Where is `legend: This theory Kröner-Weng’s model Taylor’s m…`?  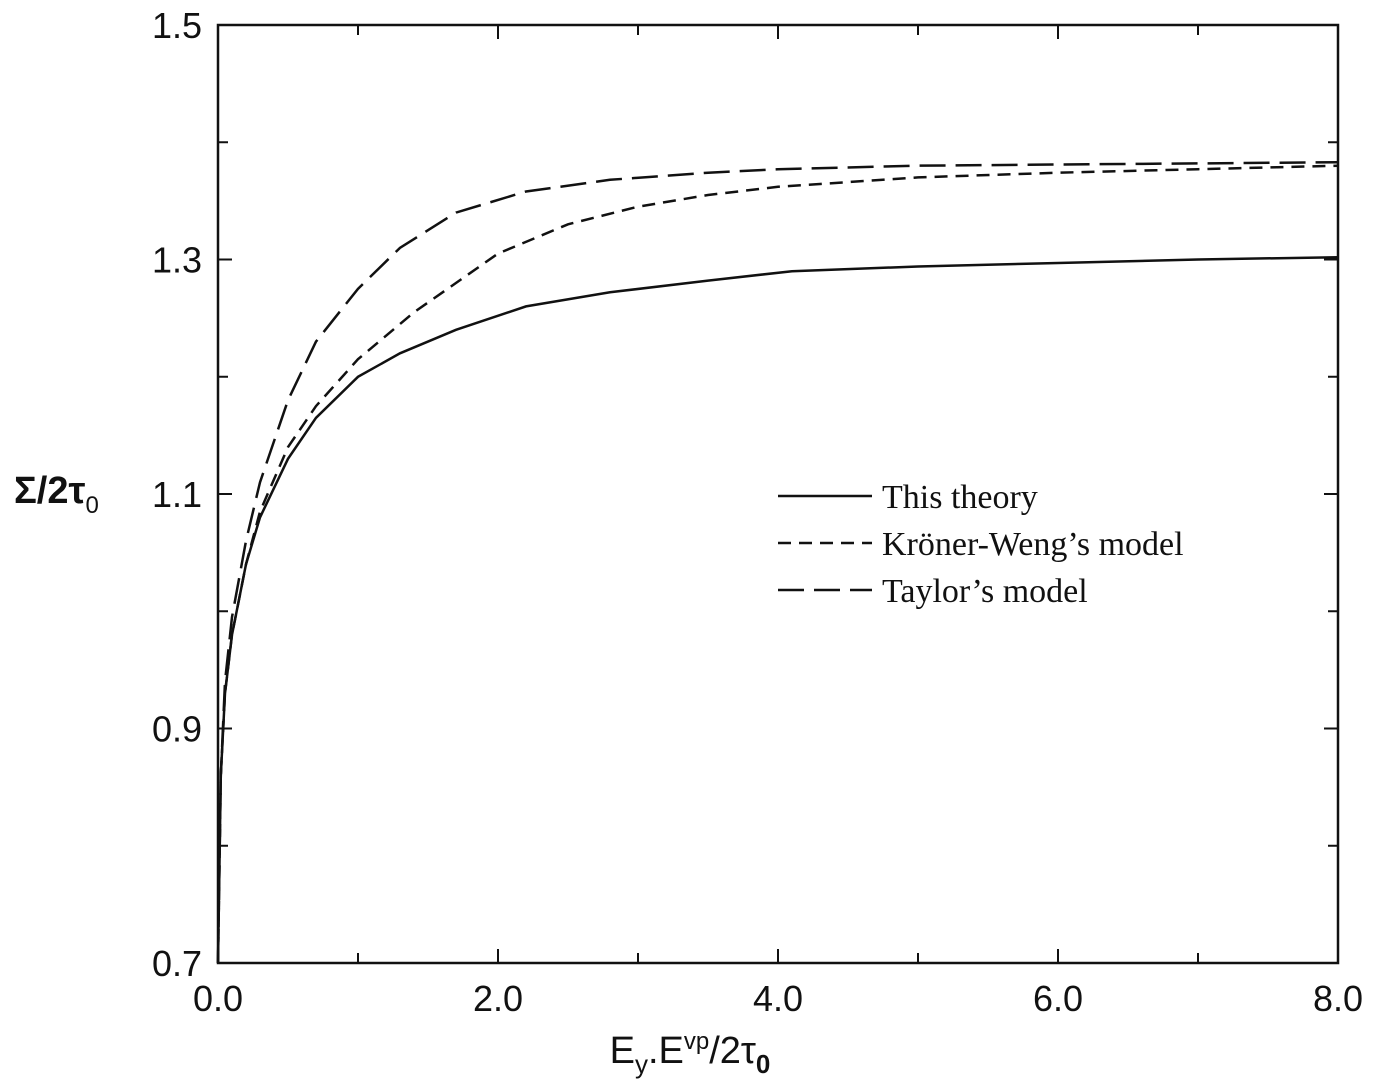
legend: This theory Kröner-Weng’s model Taylor’s m… is located at coordinates (981, 544).